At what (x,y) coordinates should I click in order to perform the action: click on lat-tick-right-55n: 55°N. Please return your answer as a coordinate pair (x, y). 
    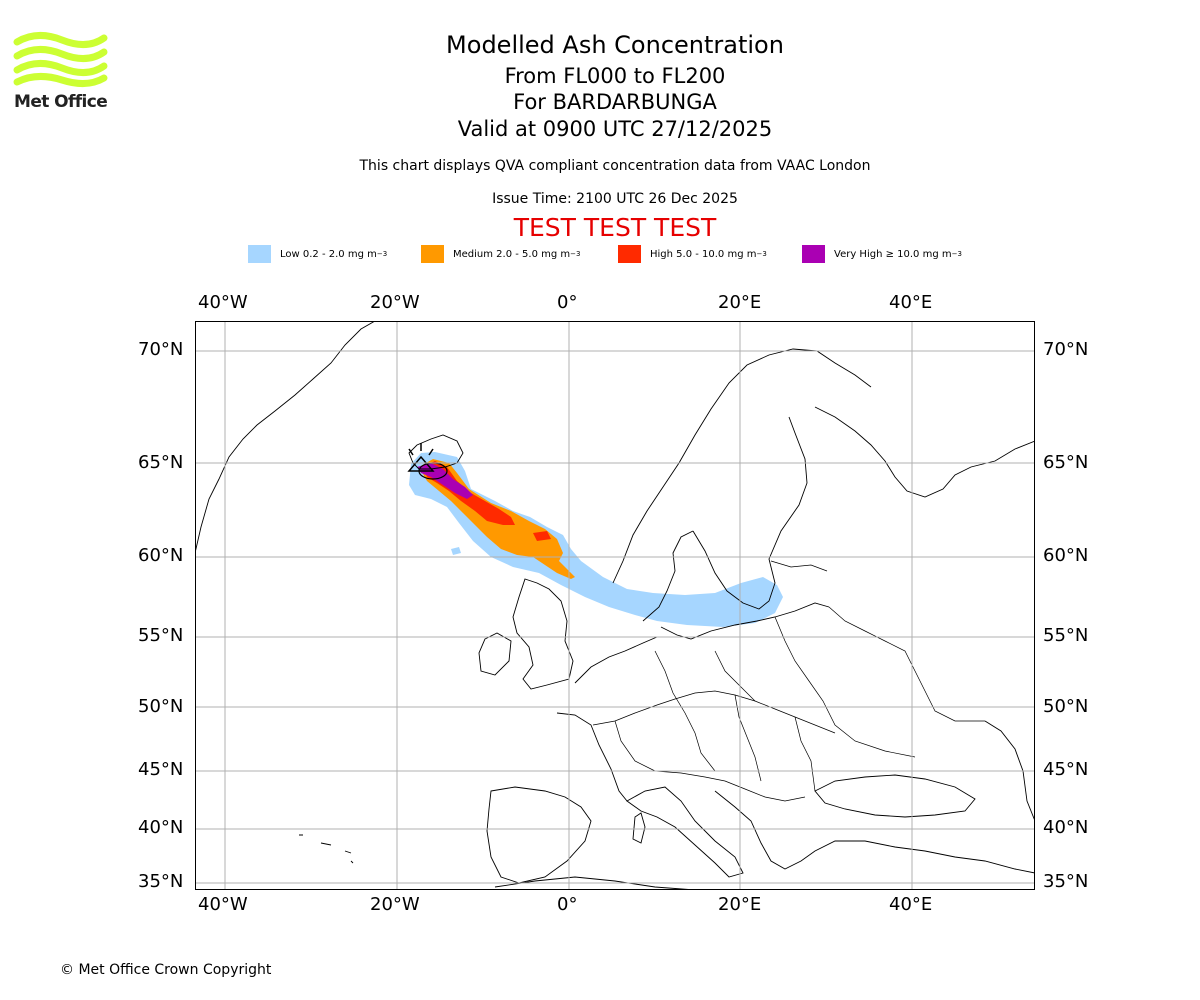
    Looking at the image, I should click on (1066, 635).